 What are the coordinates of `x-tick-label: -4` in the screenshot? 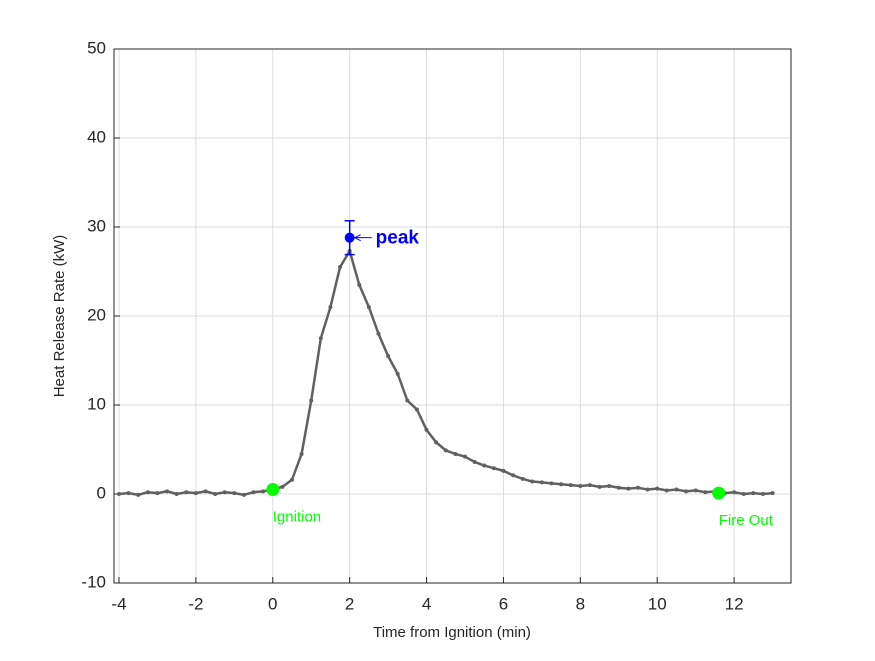 It's located at (118, 603).